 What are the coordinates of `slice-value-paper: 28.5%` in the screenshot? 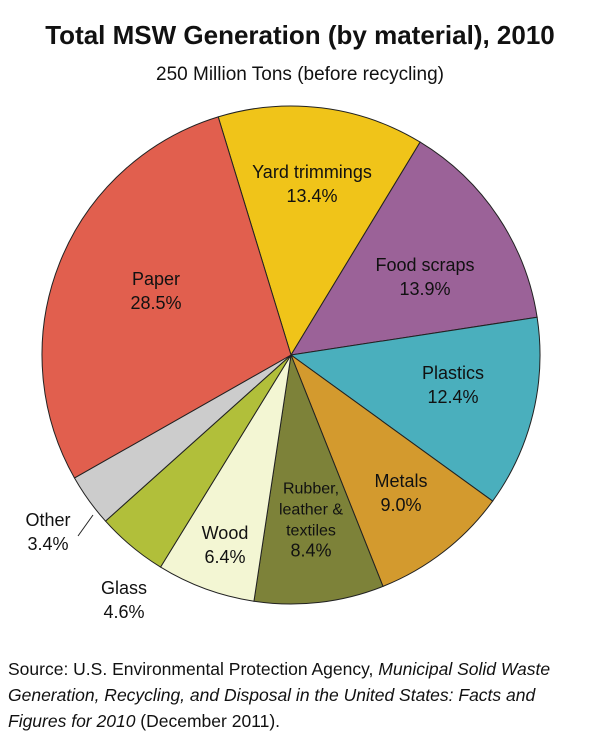 It's located at (155, 303).